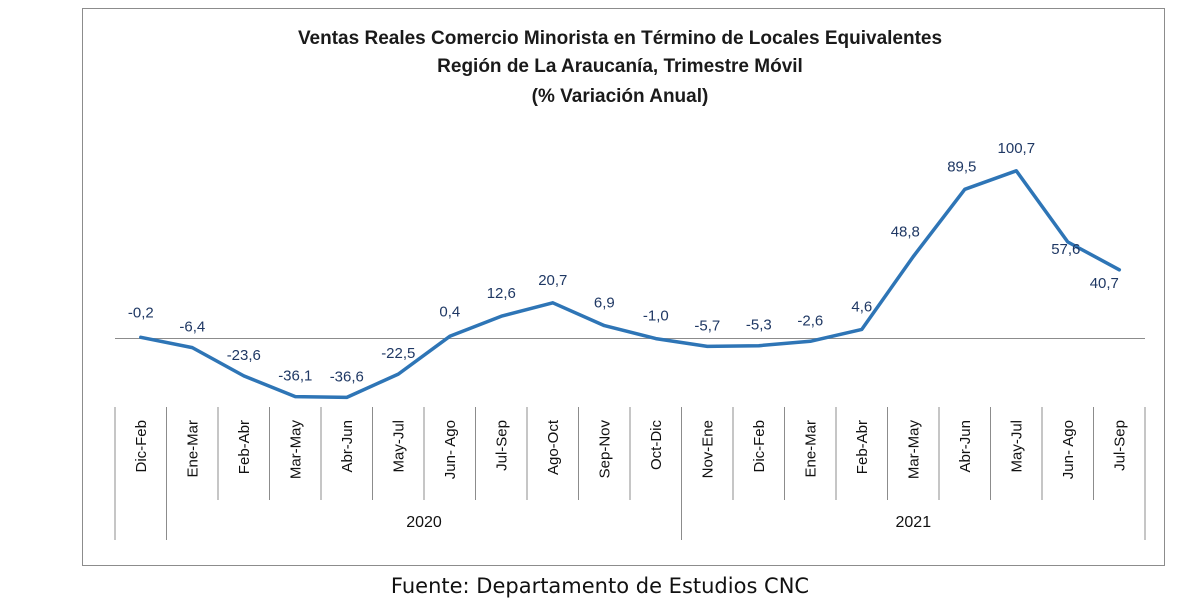 The height and width of the screenshot is (616, 1200). Describe the element at coordinates (604, 303) in the screenshot. I see `data-label: 6,9` at that location.